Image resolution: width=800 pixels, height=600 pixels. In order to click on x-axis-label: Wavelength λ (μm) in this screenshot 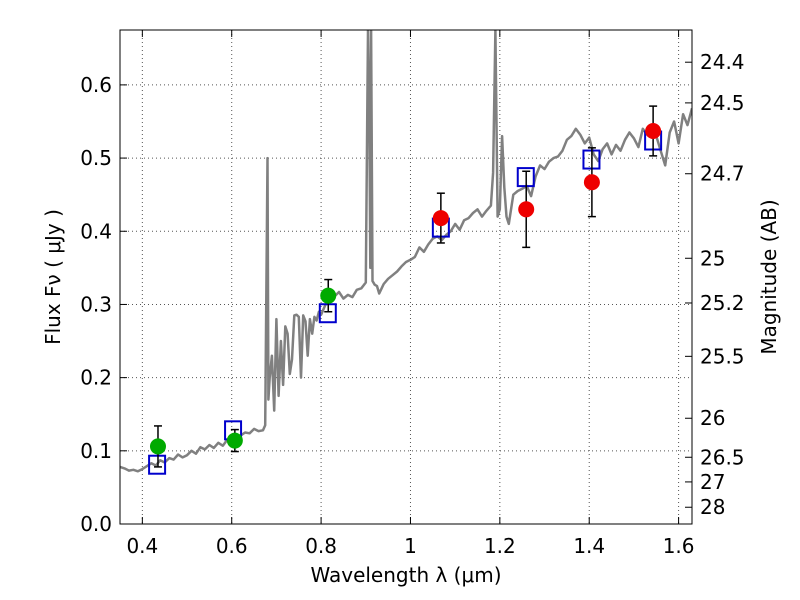, I will do `click(405, 575)`.